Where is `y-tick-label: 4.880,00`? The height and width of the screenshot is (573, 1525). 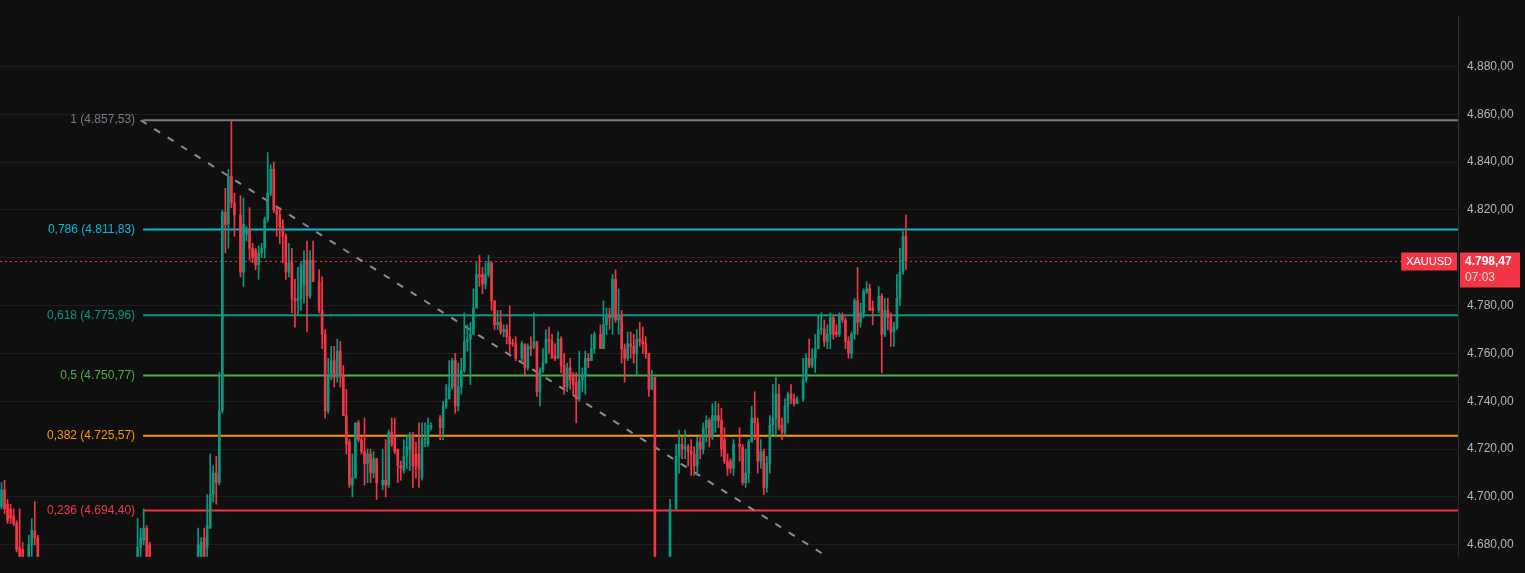 y-tick-label: 4.880,00 is located at coordinates (1491, 65).